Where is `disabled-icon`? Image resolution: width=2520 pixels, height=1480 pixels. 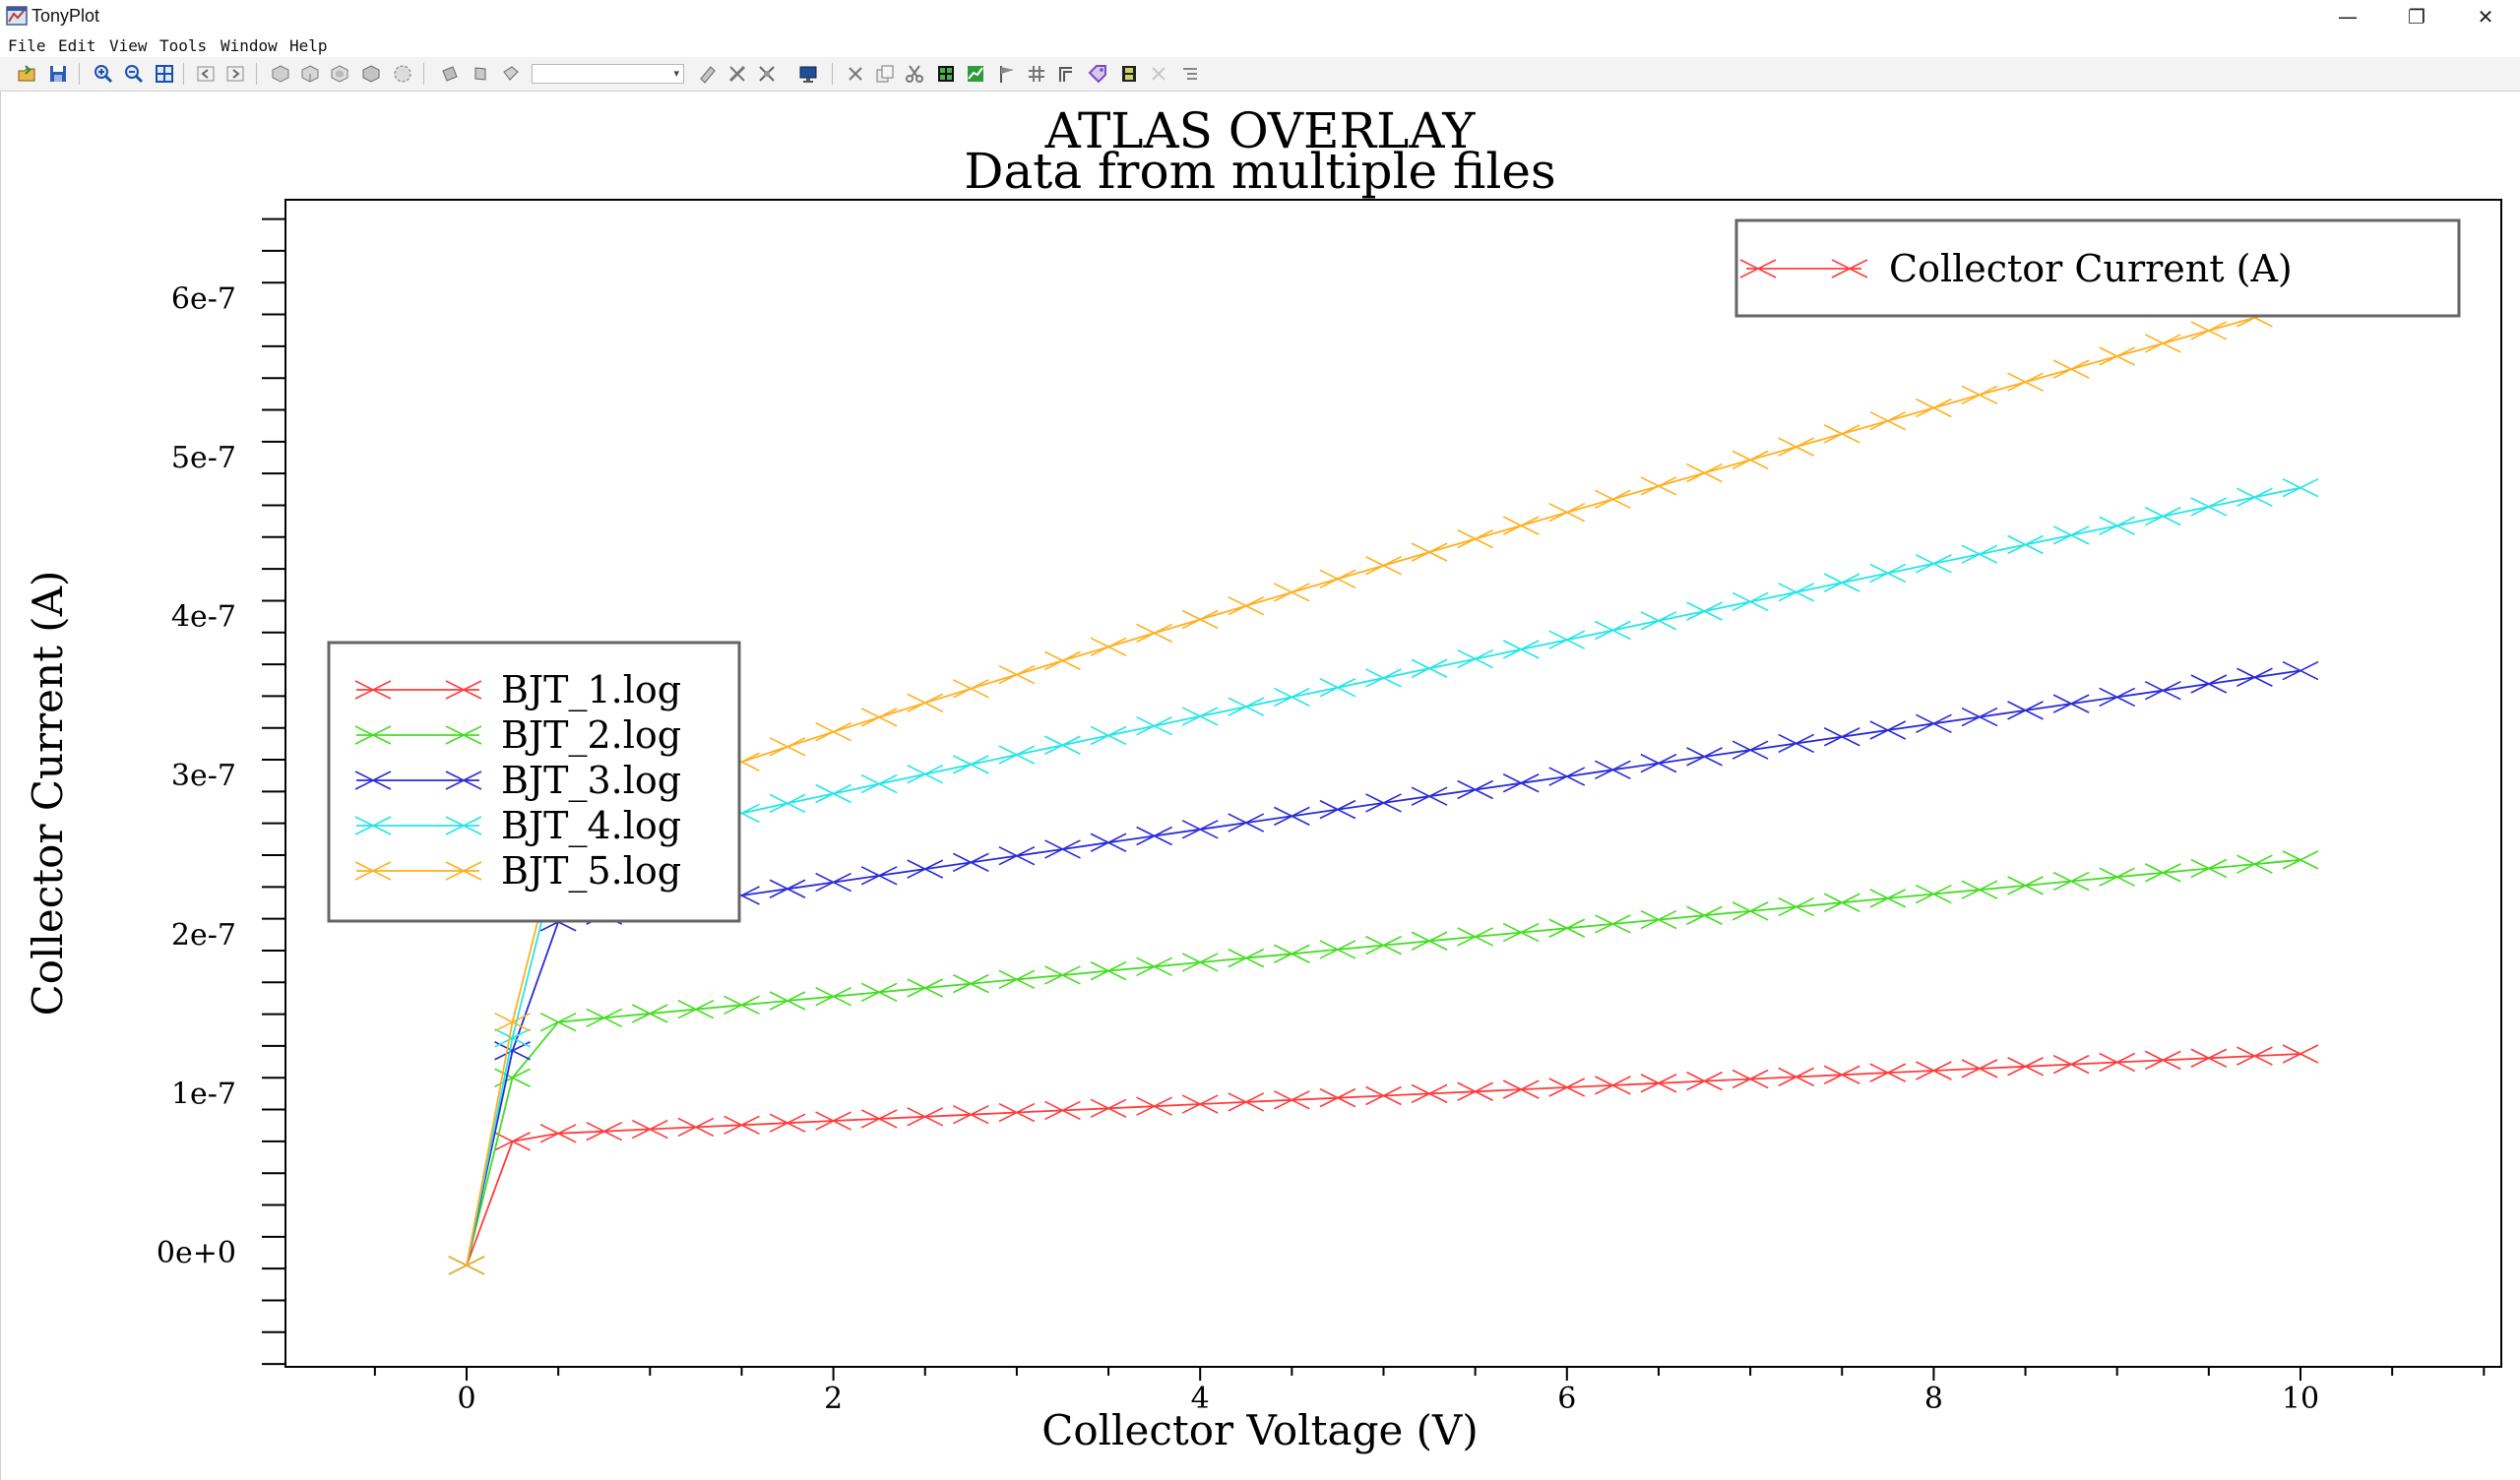 disabled-icon is located at coordinates (1158, 74).